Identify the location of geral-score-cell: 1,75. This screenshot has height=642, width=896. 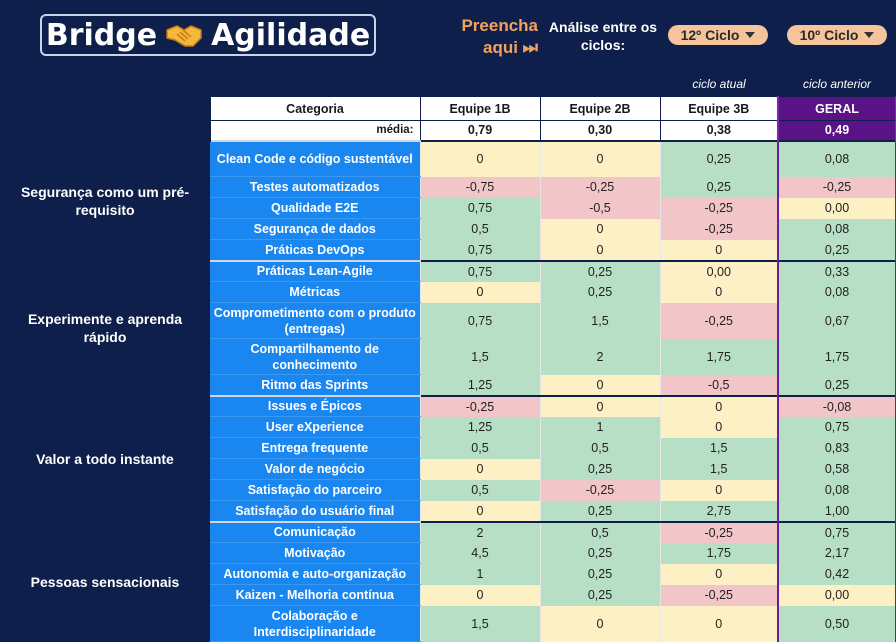
(836, 356).